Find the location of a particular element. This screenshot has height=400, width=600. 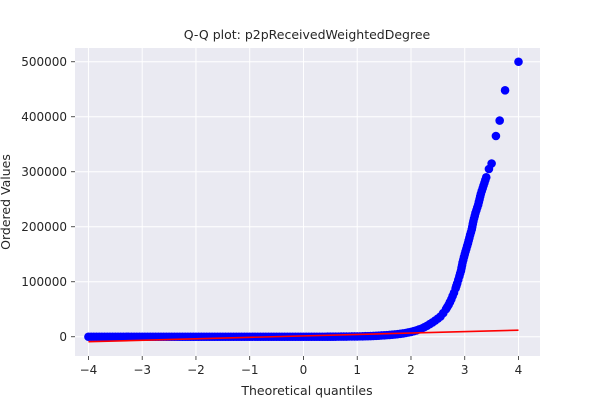

x-tick-label: 0 is located at coordinates (304, 370).